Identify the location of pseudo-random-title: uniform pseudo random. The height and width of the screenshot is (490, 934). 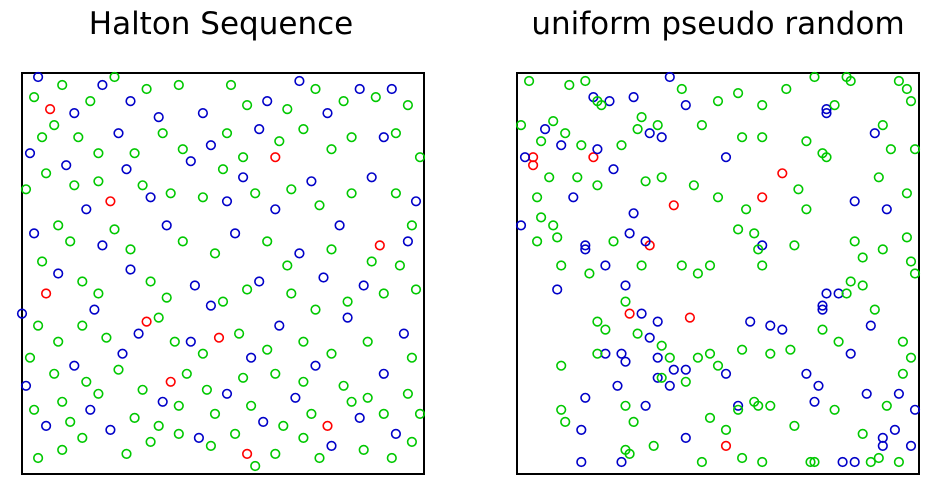
(717, 24).